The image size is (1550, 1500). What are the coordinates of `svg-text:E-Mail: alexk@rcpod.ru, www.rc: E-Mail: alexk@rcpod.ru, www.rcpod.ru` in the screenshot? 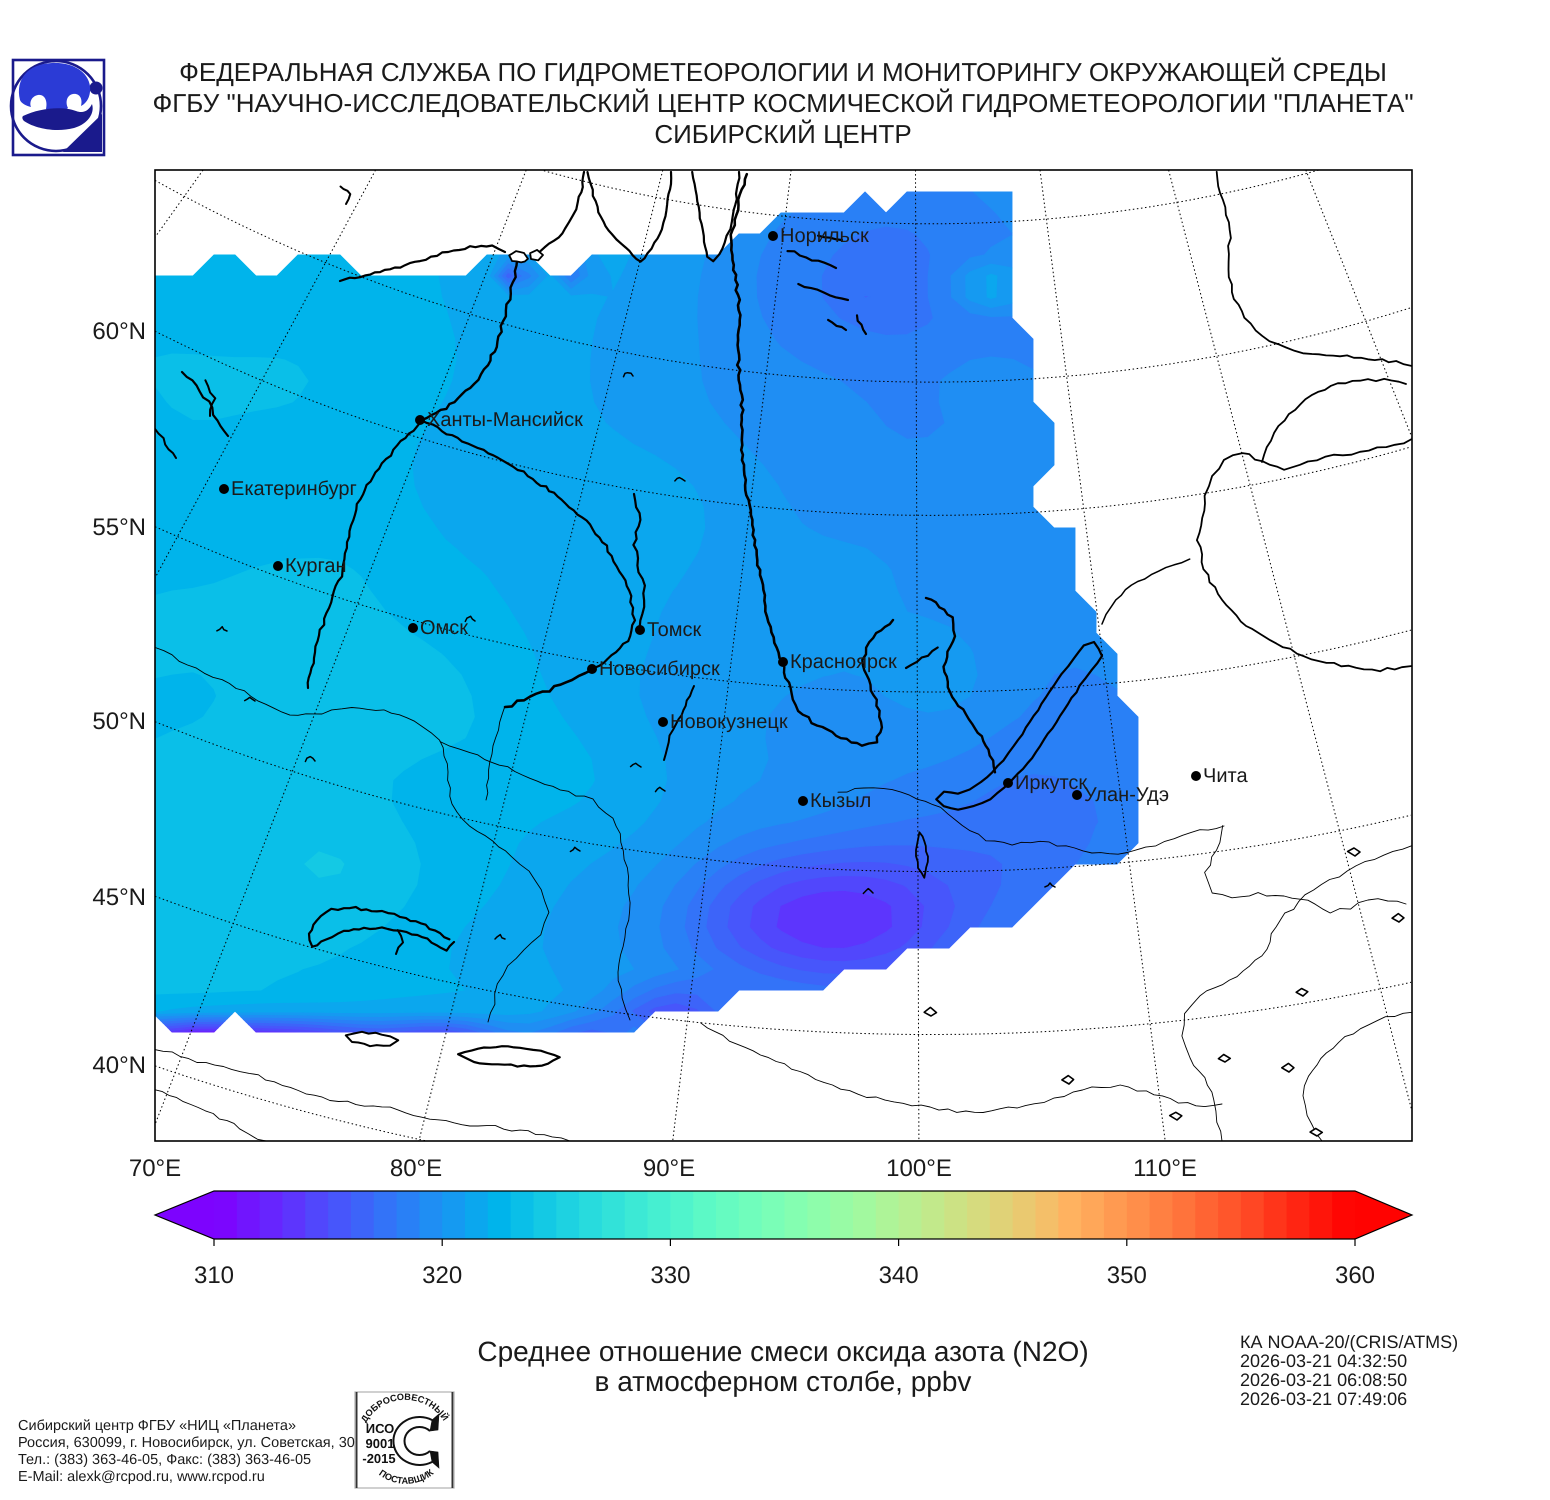 It's located at (141, 1477).